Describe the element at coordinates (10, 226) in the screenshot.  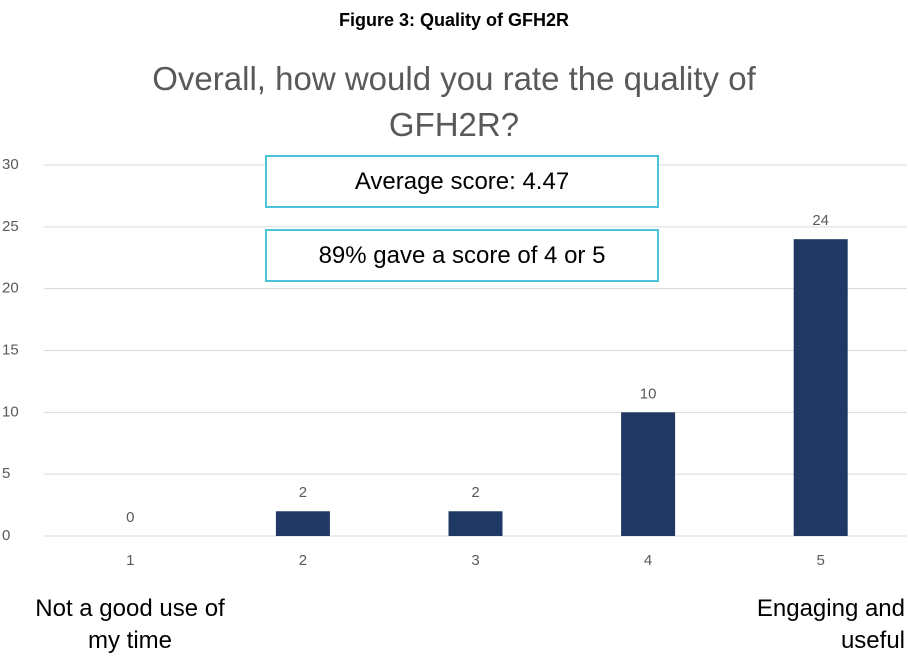
I see `y-tick-label: 25` at that location.